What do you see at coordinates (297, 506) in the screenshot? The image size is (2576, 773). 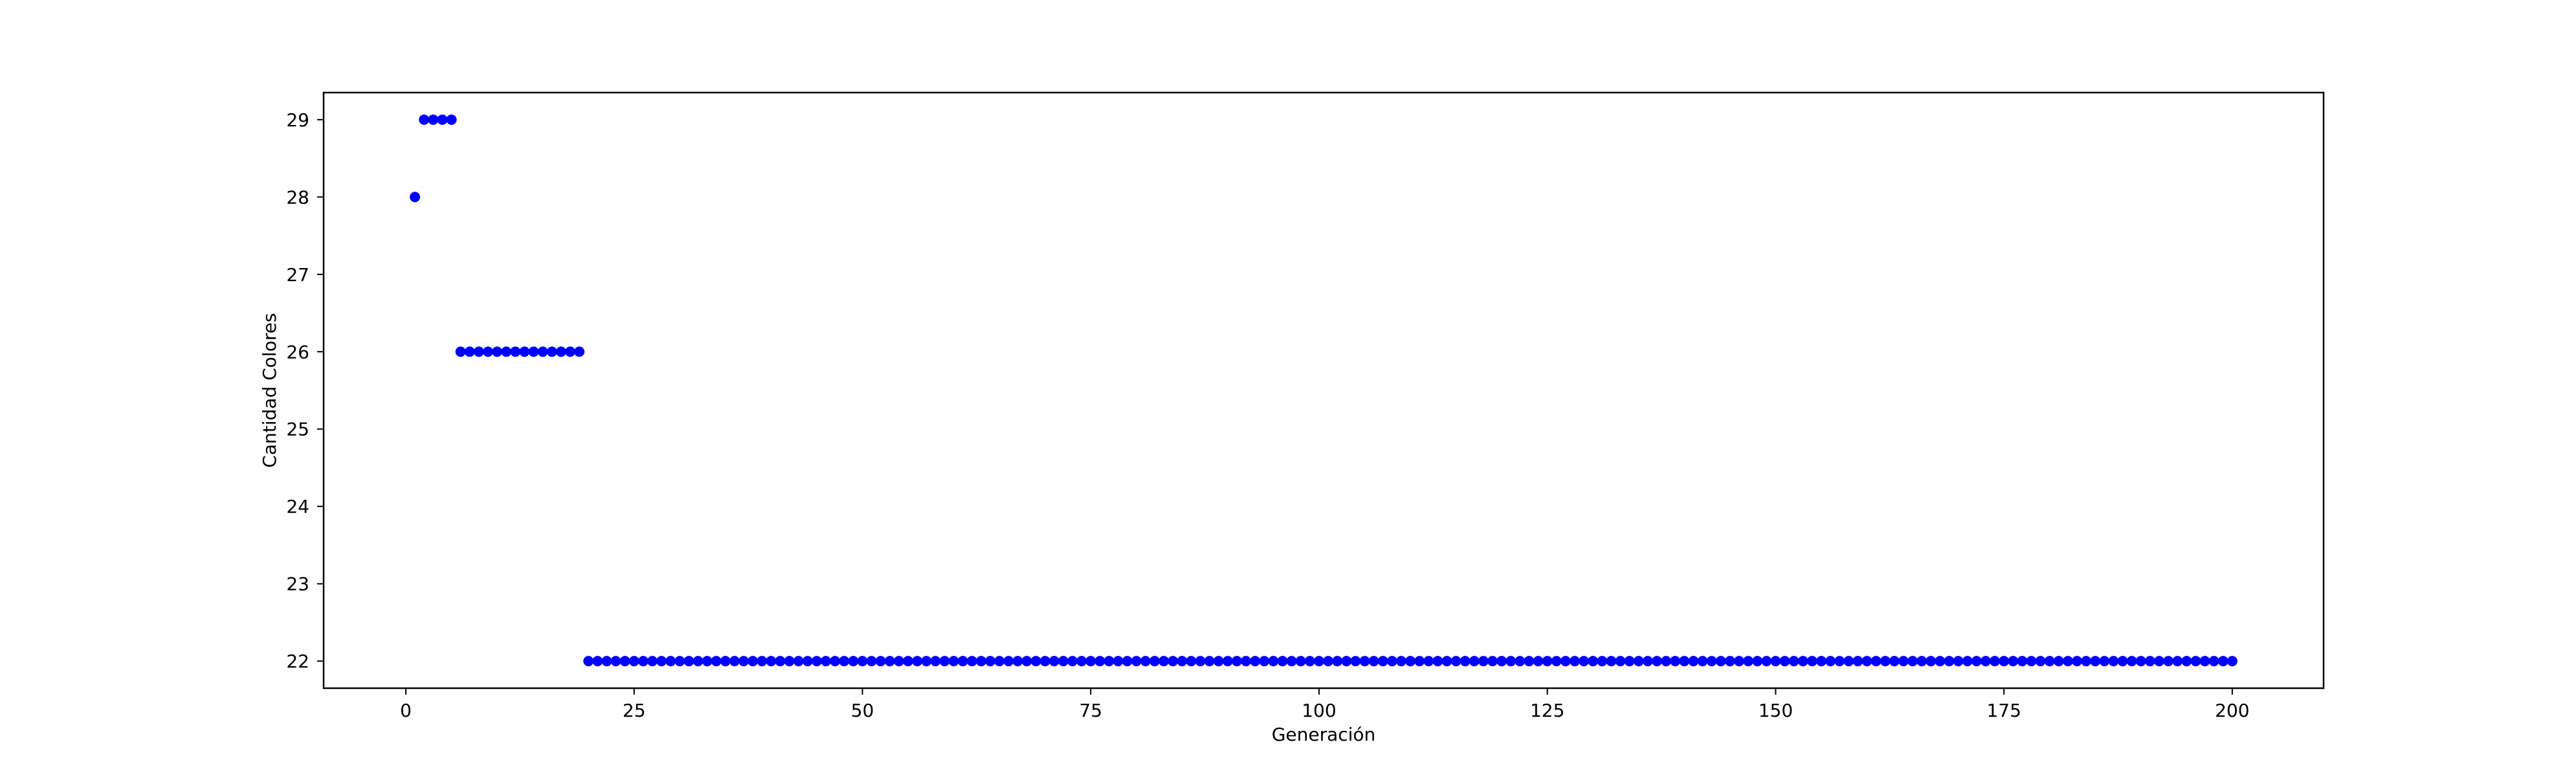 I see `y-tick-label: 24` at bounding box center [297, 506].